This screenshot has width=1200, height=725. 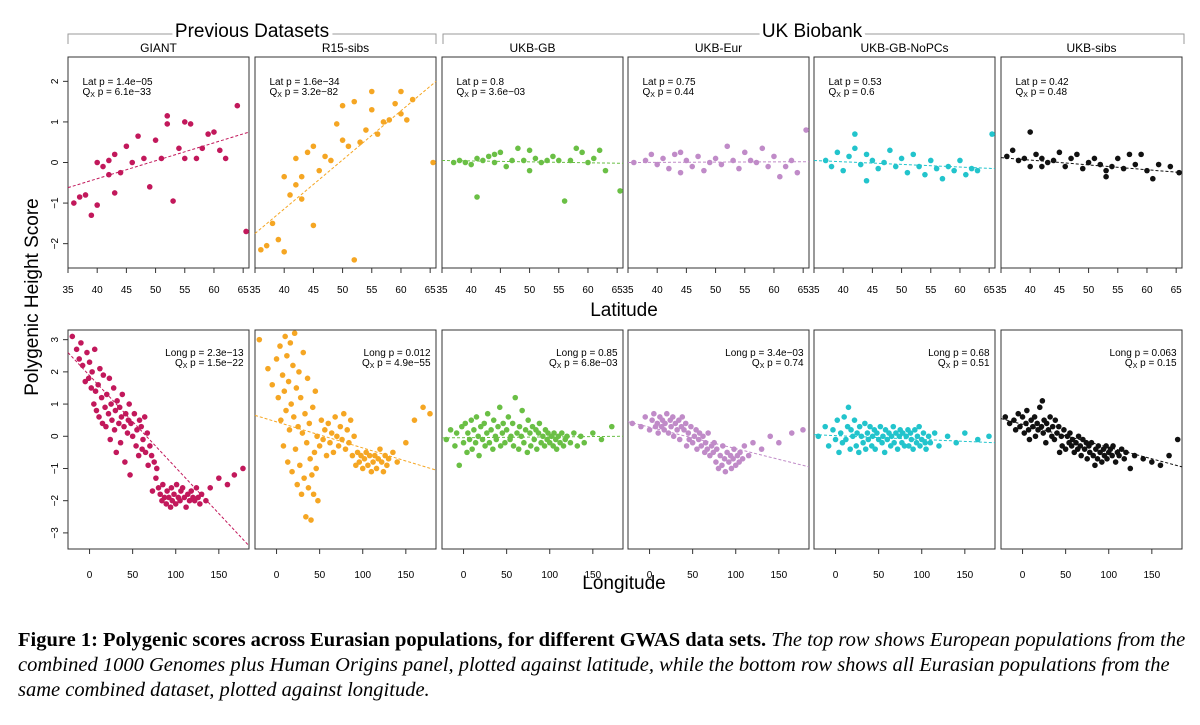 I want to click on stat-qx-value: QX p = 6.1e−33, so click(x=116, y=93).